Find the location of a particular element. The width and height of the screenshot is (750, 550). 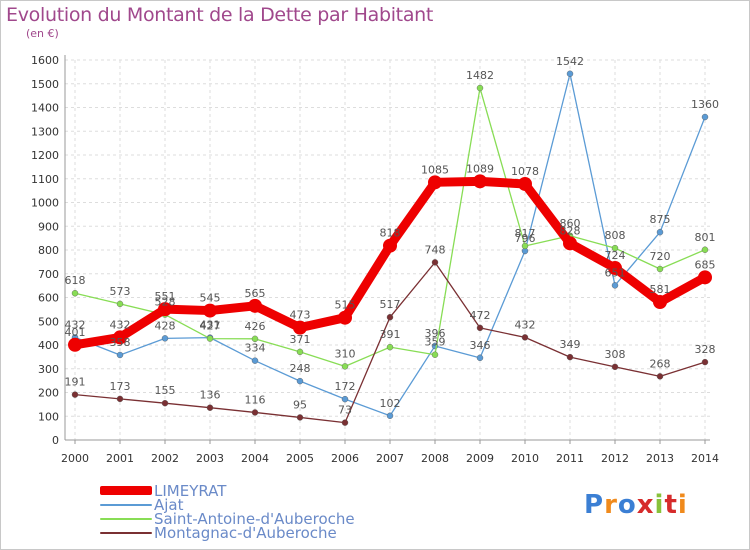

data-label: 116 is located at coordinates (255, 399).